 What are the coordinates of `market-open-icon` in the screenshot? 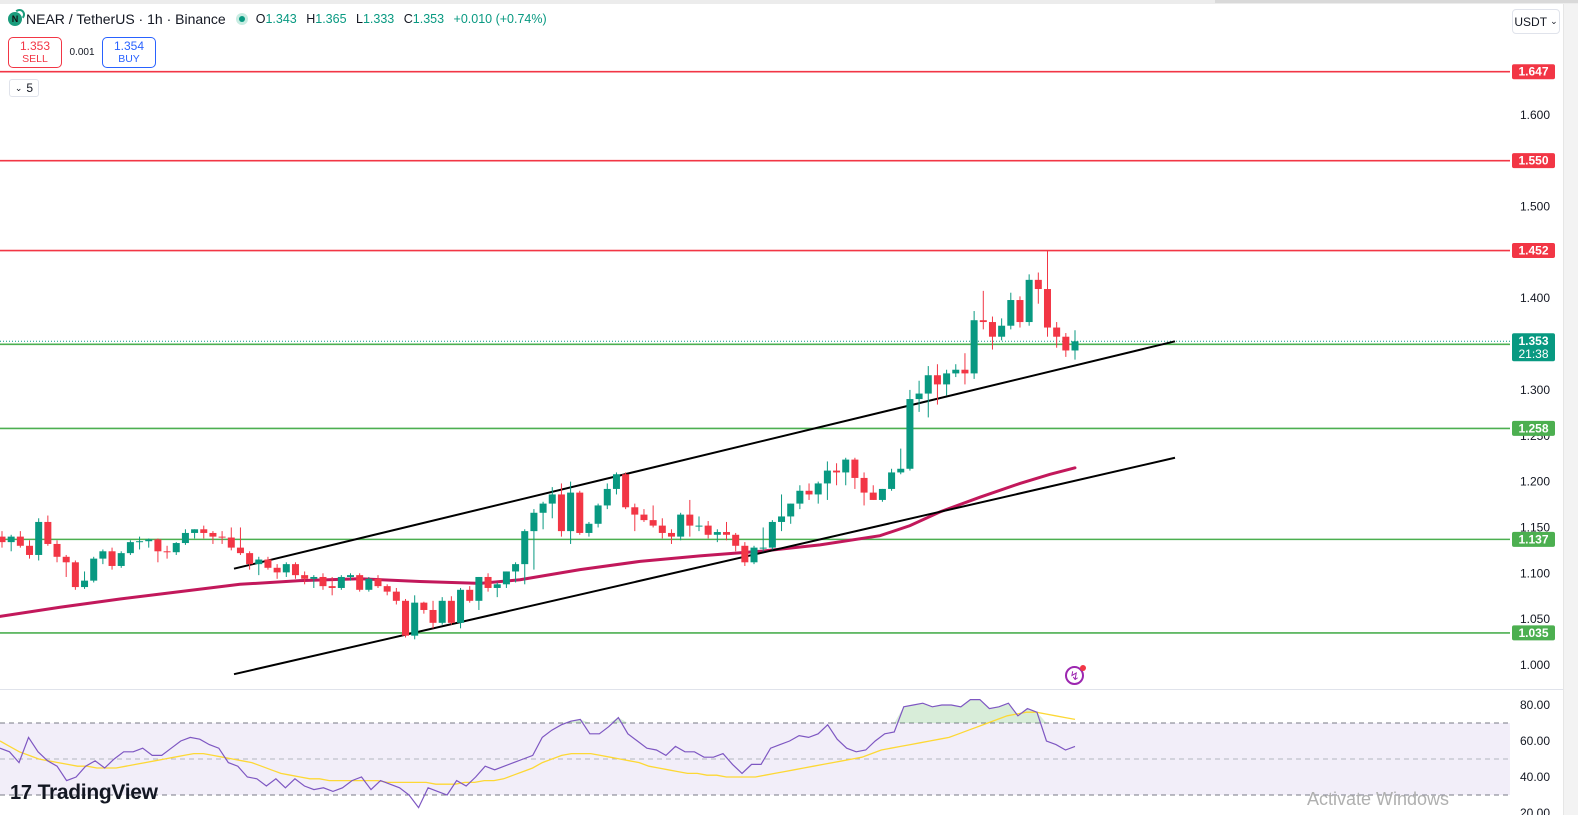 It's located at (241, 19).